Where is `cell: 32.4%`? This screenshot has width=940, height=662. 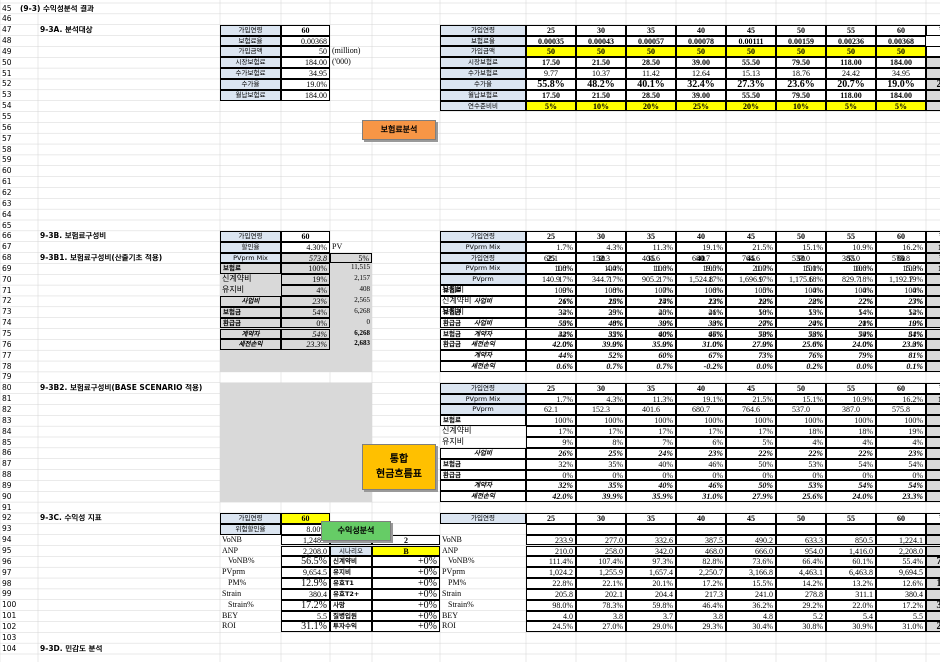
cell: 32.4% is located at coordinates (701, 84).